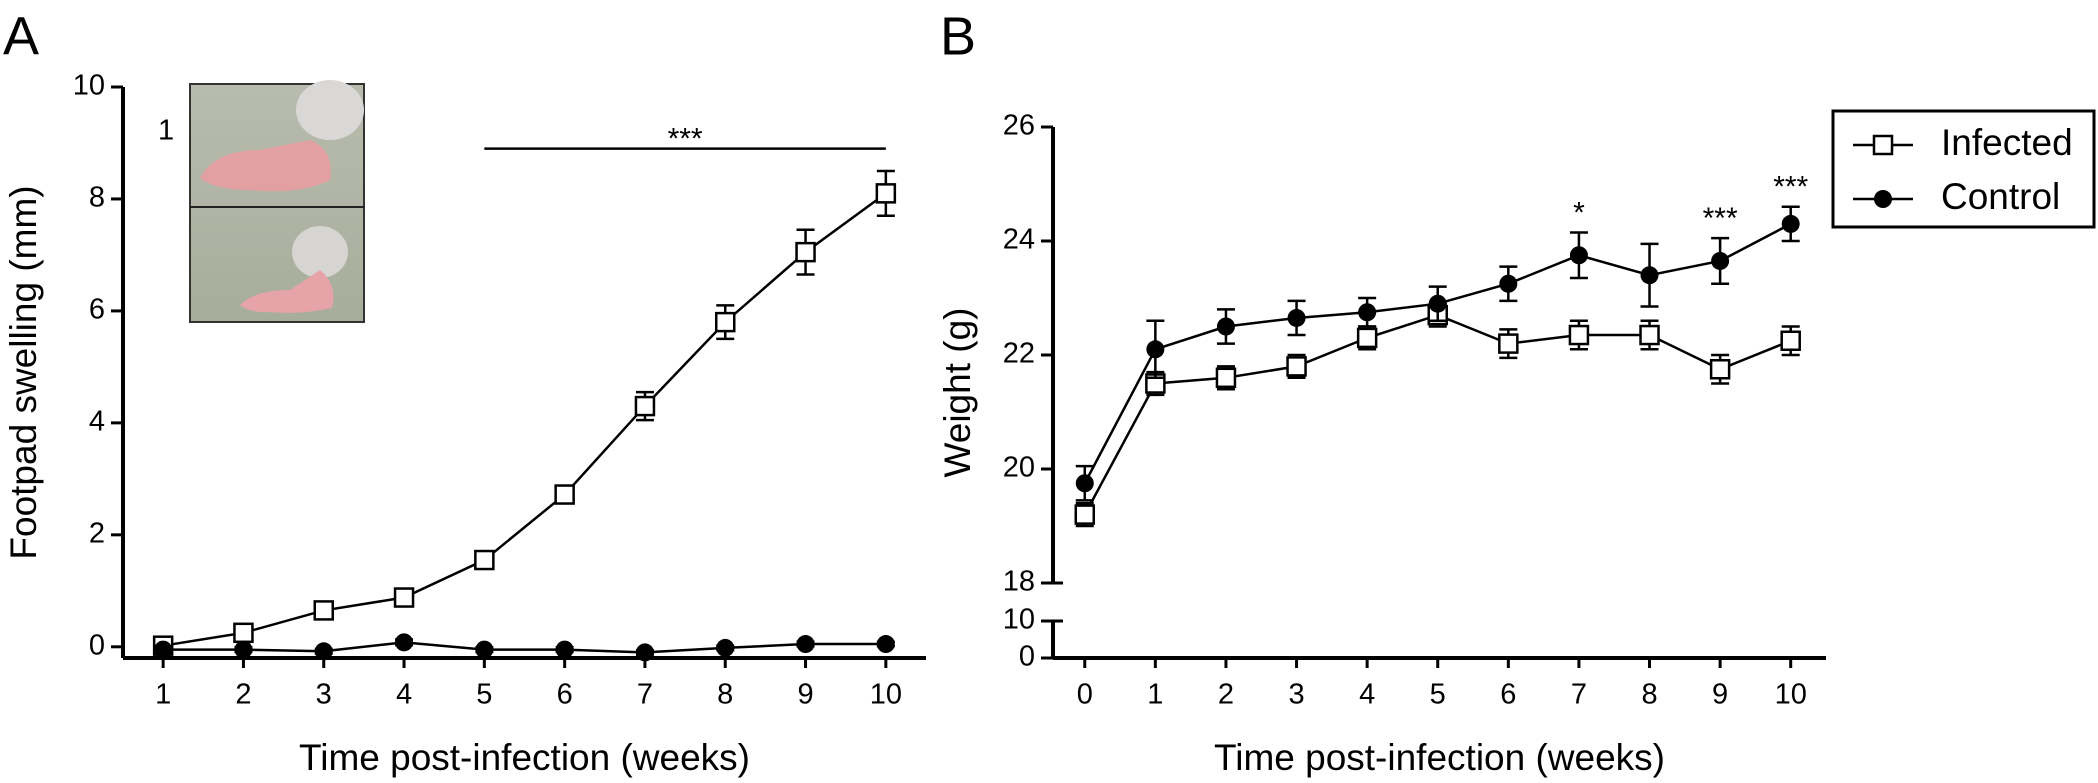 Image resolution: width=2098 pixels, height=783 pixels. Describe the element at coordinates (1019, 582) in the screenshot. I see `y-tick-label: 18` at that location.